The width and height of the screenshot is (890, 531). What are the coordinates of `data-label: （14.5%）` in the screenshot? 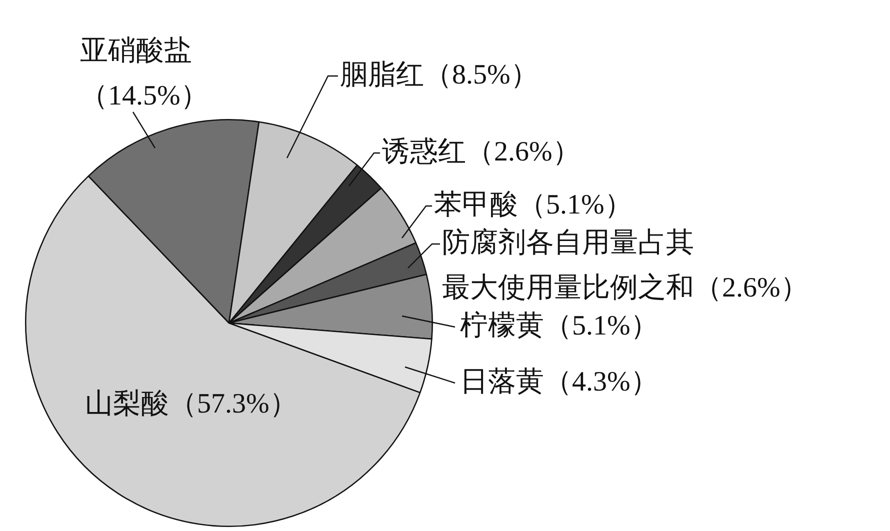 It's located at (144, 96).